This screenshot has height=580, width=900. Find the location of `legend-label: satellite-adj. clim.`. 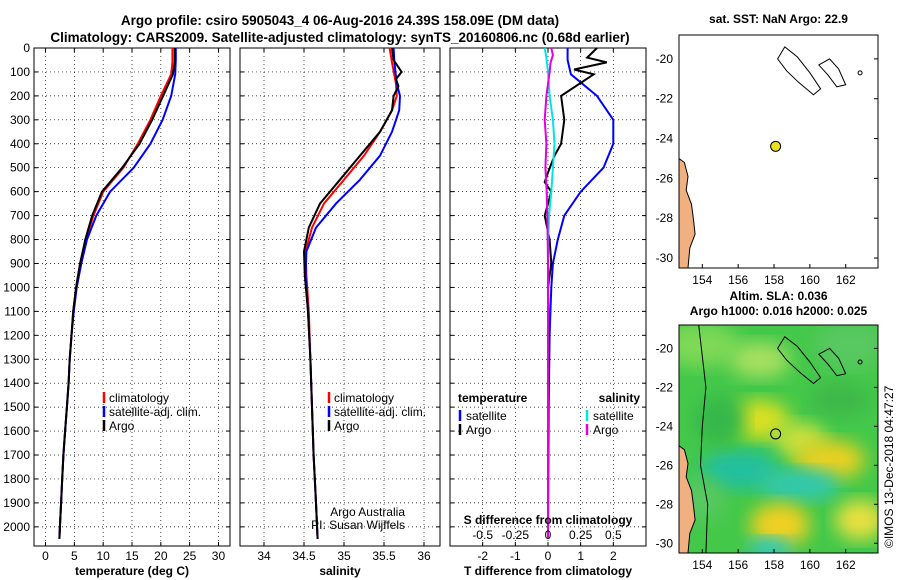

legend-label: satellite-adj. clim. is located at coordinates (155, 412).